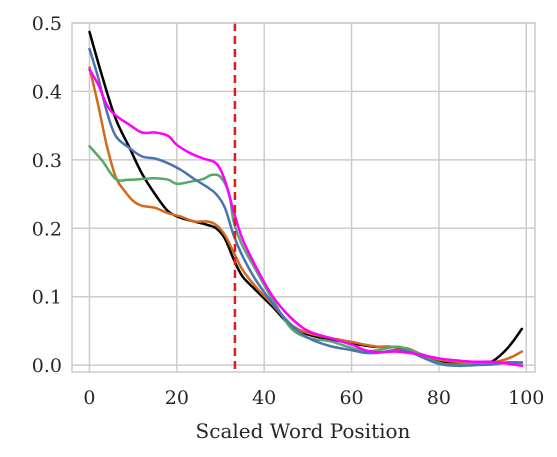 This screenshot has height=457, width=557. What do you see at coordinates (177, 398) in the screenshot?
I see `x-tick-label: 20` at bounding box center [177, 398].